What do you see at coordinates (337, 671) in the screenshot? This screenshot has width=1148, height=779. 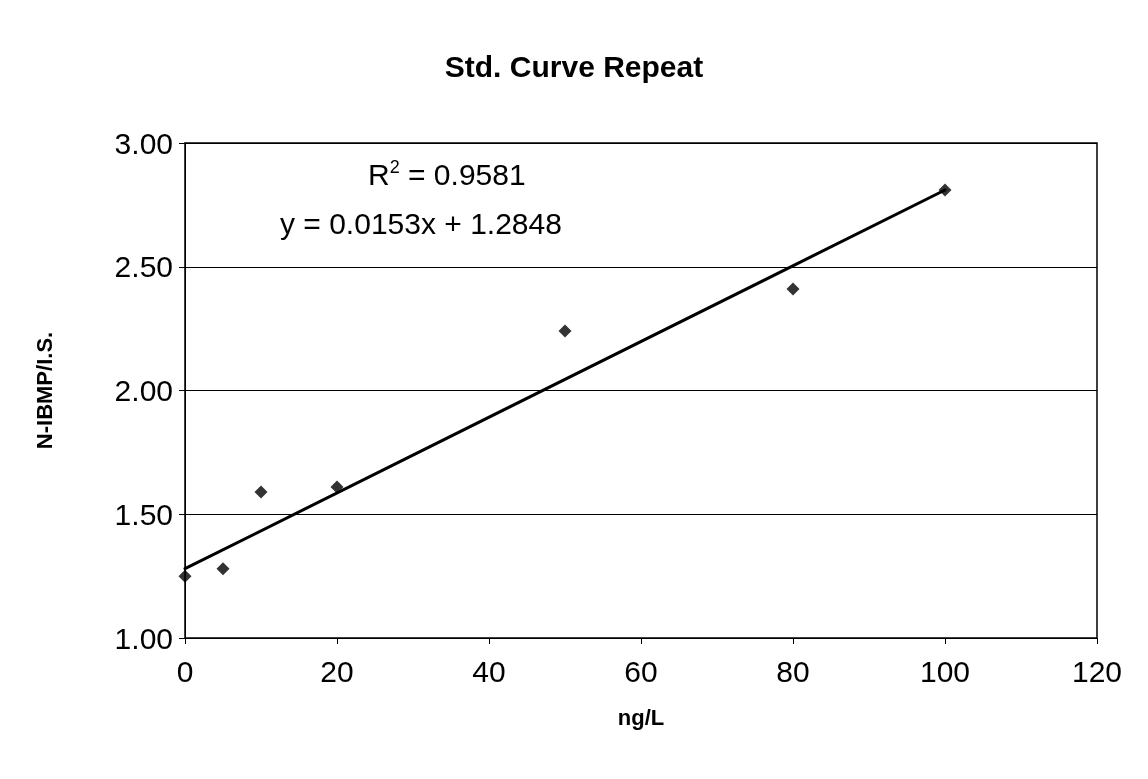 I see `x-tick-label: 20` at bounding box center [337, 671].